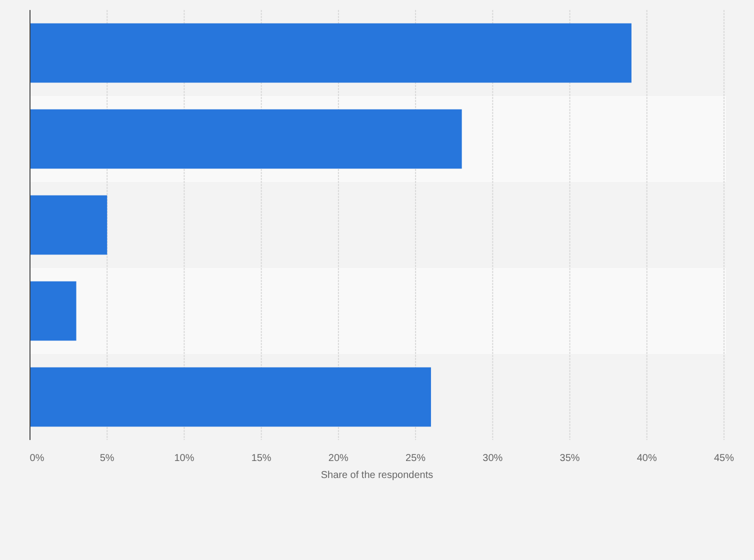 The width and height of the screenshot is (754, 560). I want to click on x-tick-label: 35%, so click(570, 458).